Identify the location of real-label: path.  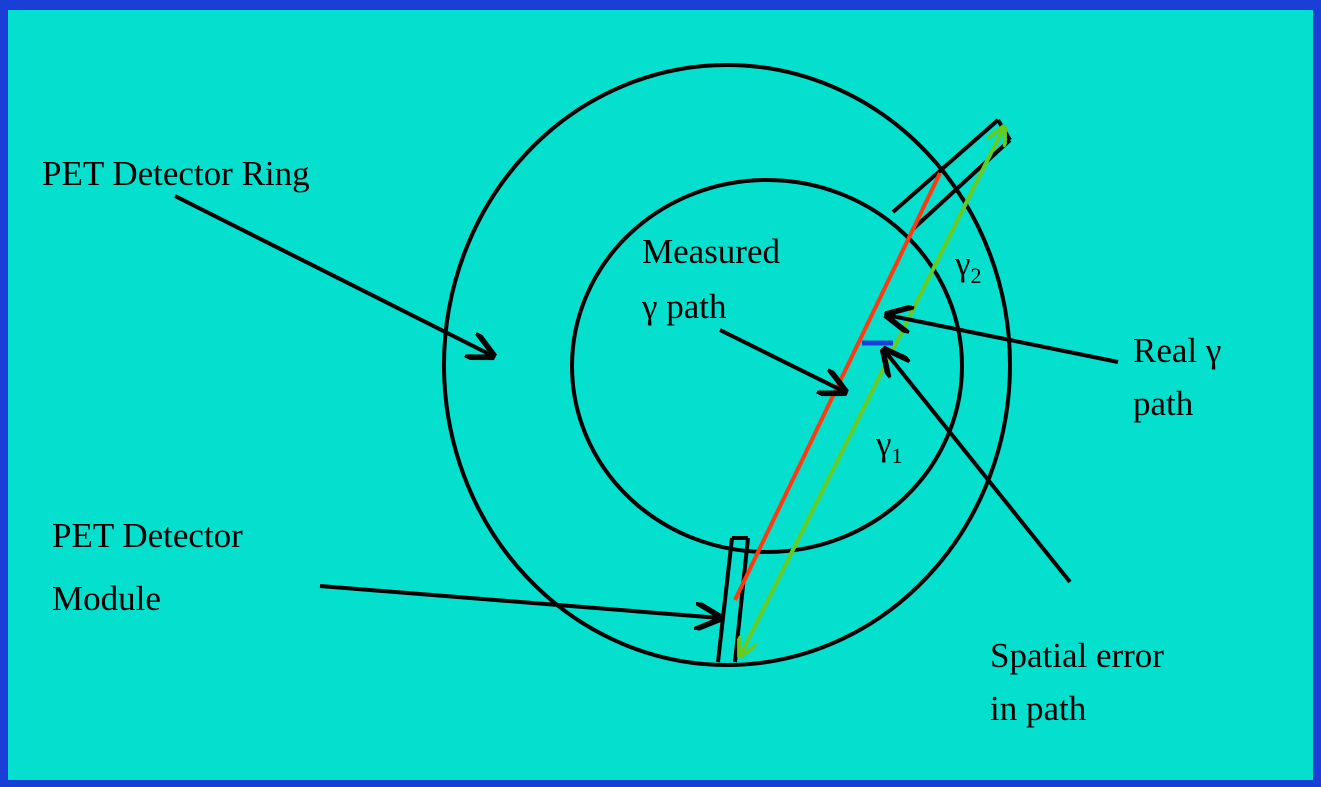
(1163, 403).